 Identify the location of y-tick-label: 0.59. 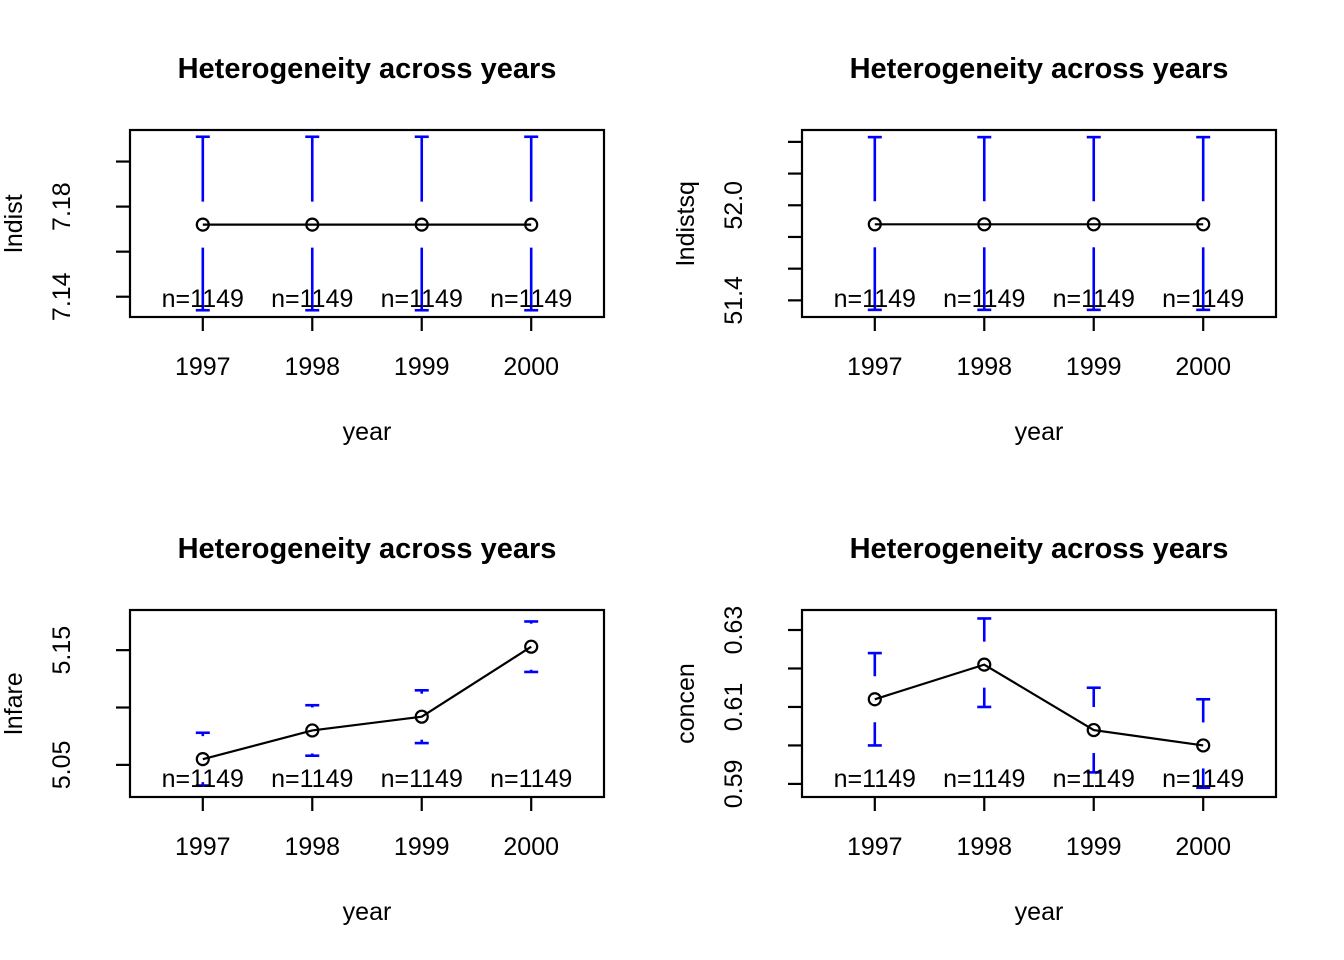
(734, 784).